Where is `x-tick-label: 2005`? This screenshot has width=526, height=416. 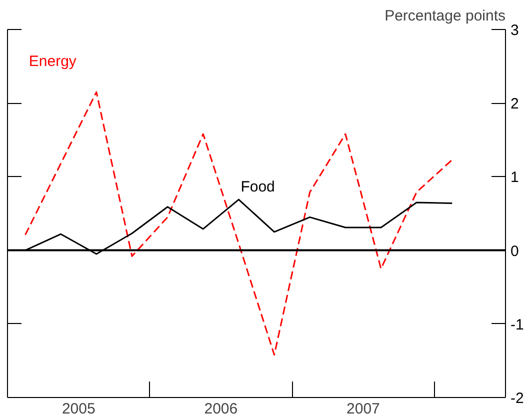 x-tick-label: 2005 is located at coordinates (79, 408).